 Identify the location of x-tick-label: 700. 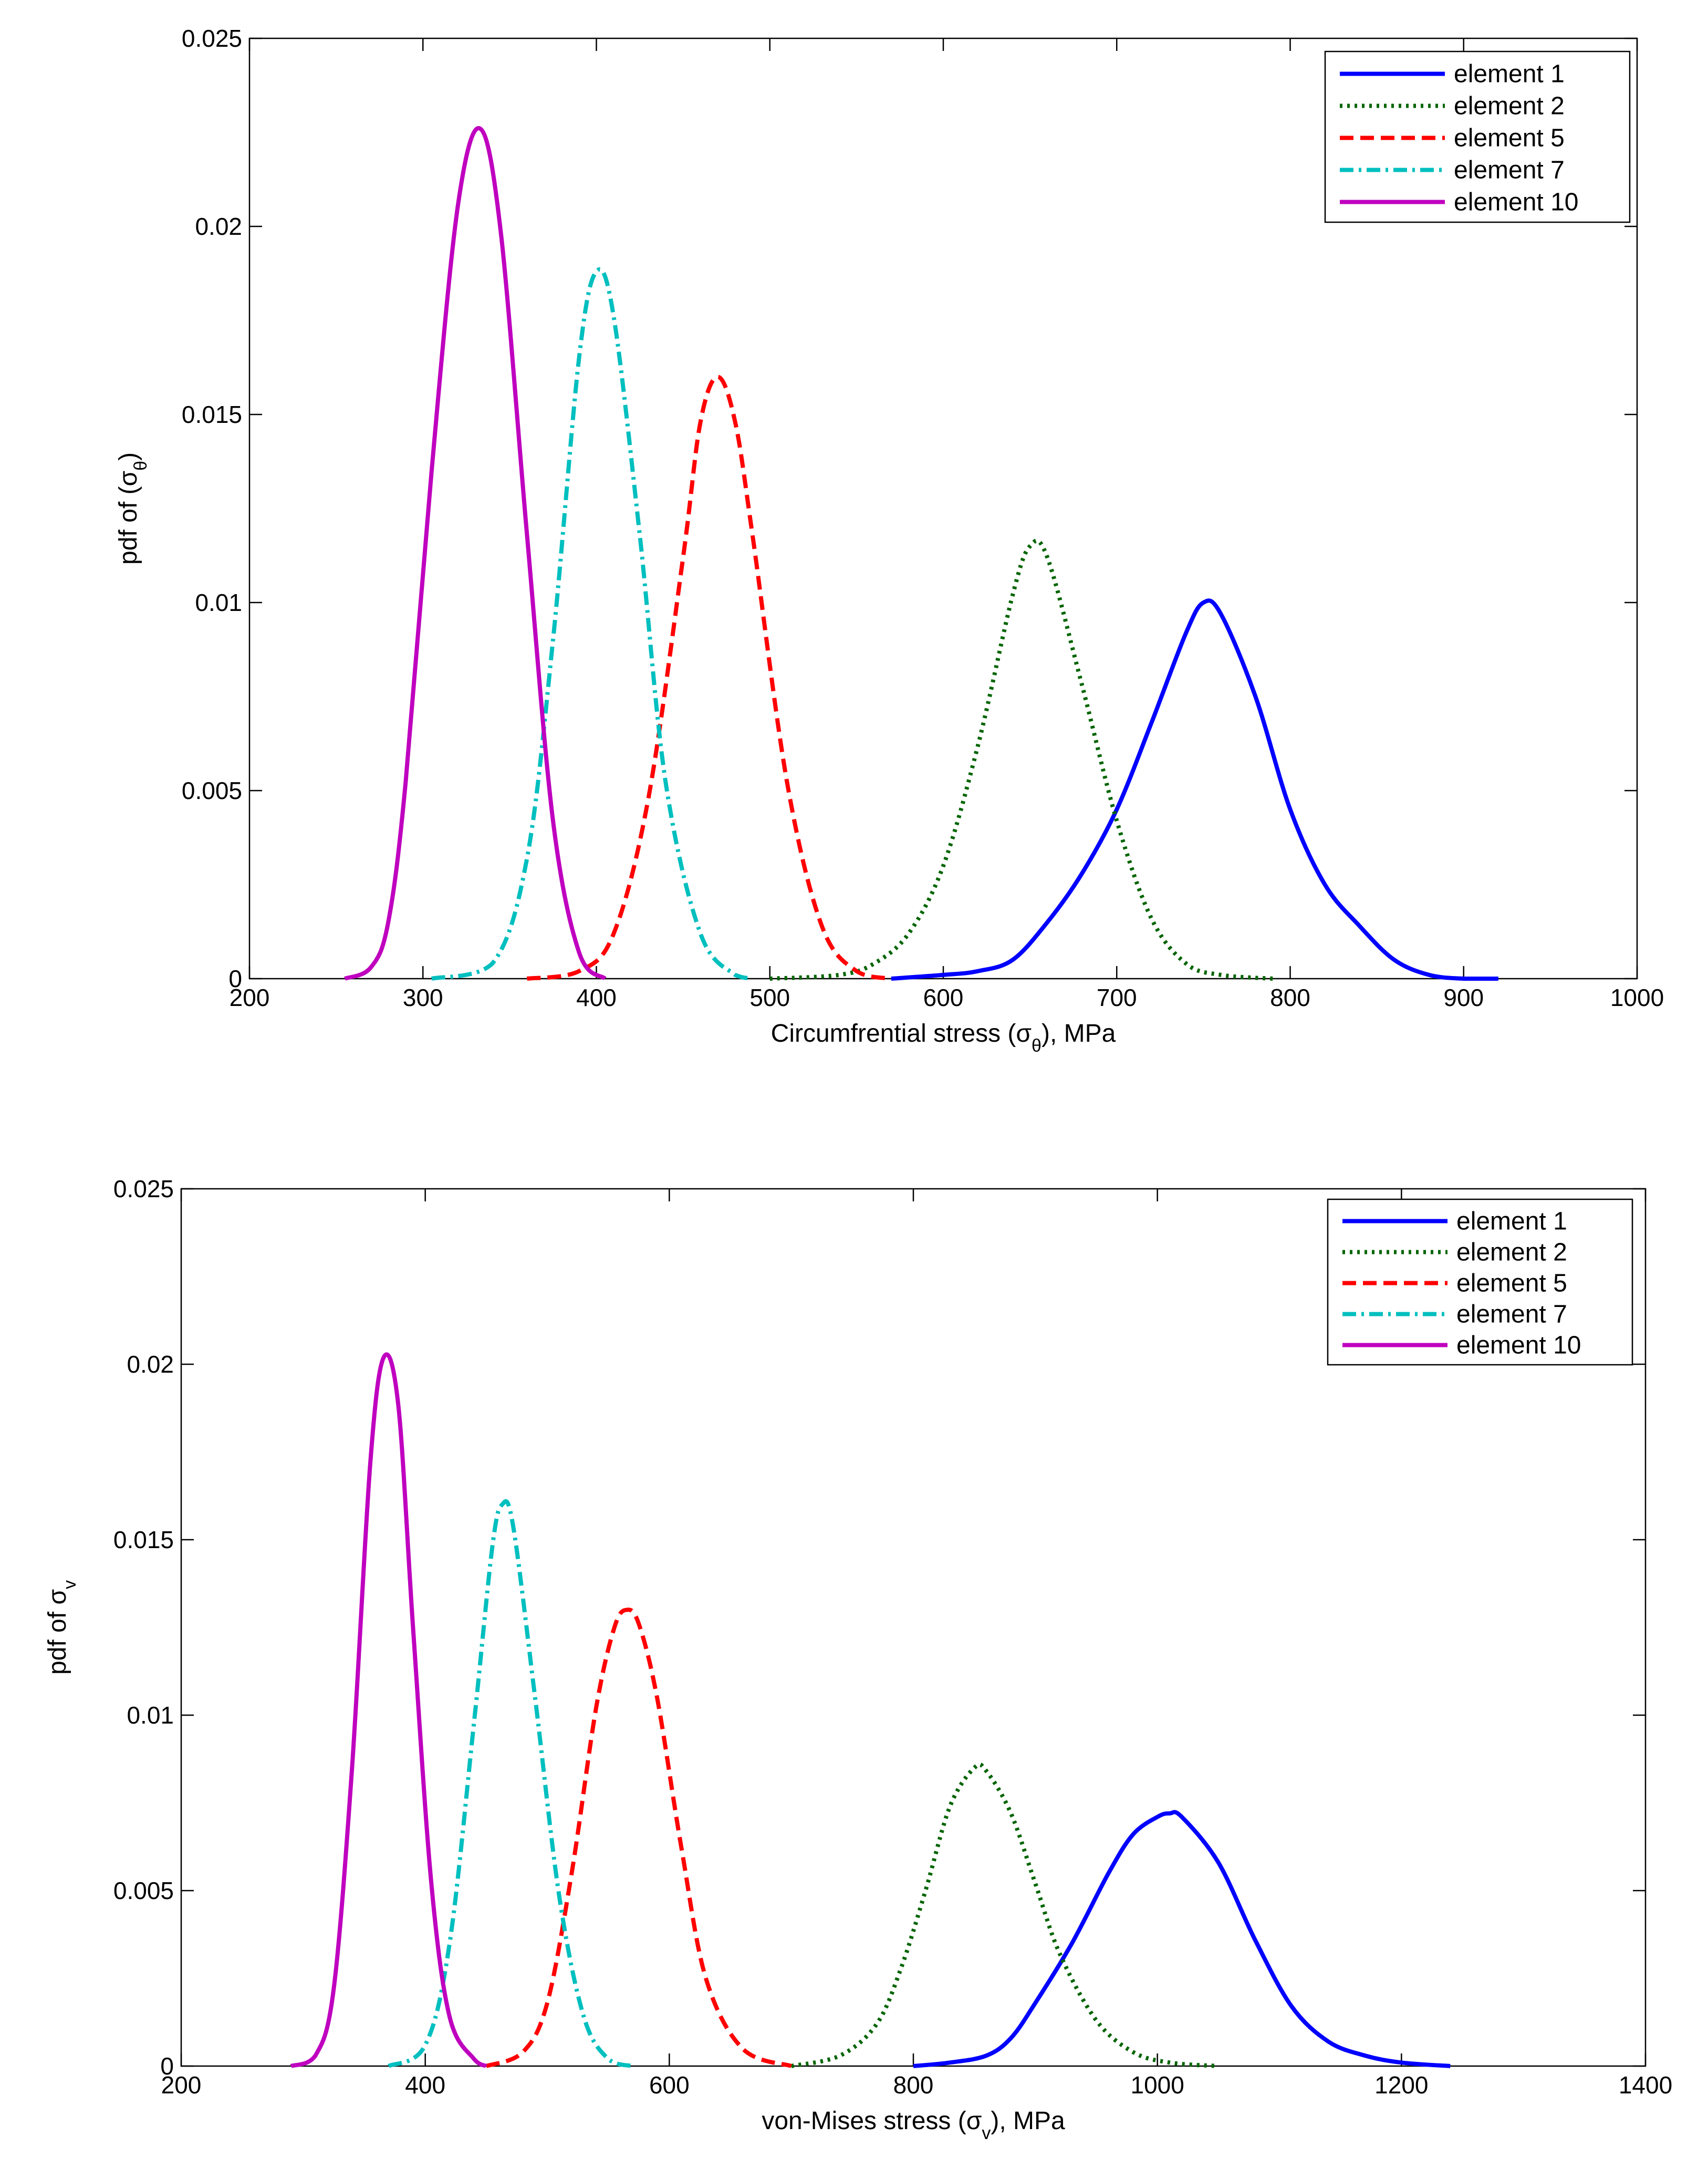
(1117, 997).